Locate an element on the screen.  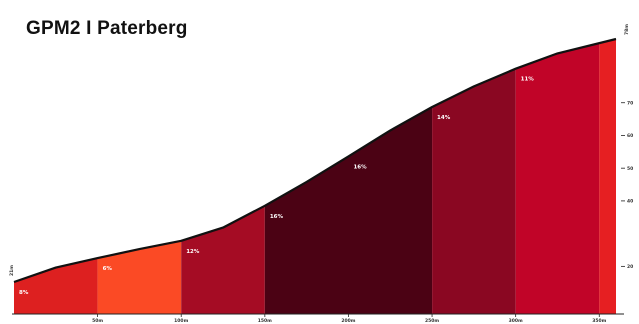
x-tick-label: 50m is located at coordinates (97, 321).